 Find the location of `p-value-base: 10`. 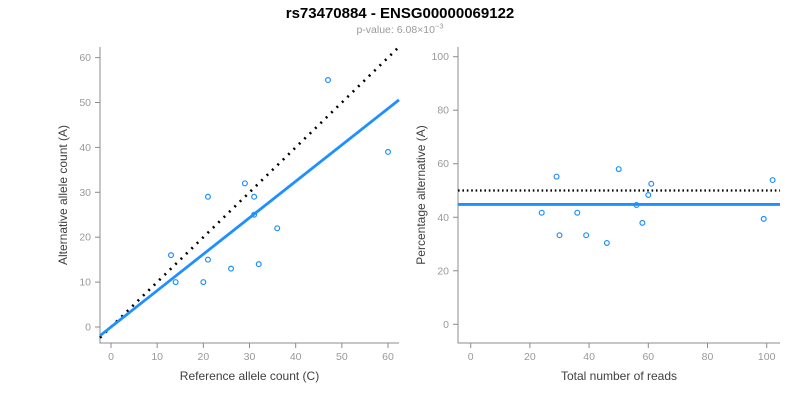

p-value-base: 10 is located at coordinates (429, 30).